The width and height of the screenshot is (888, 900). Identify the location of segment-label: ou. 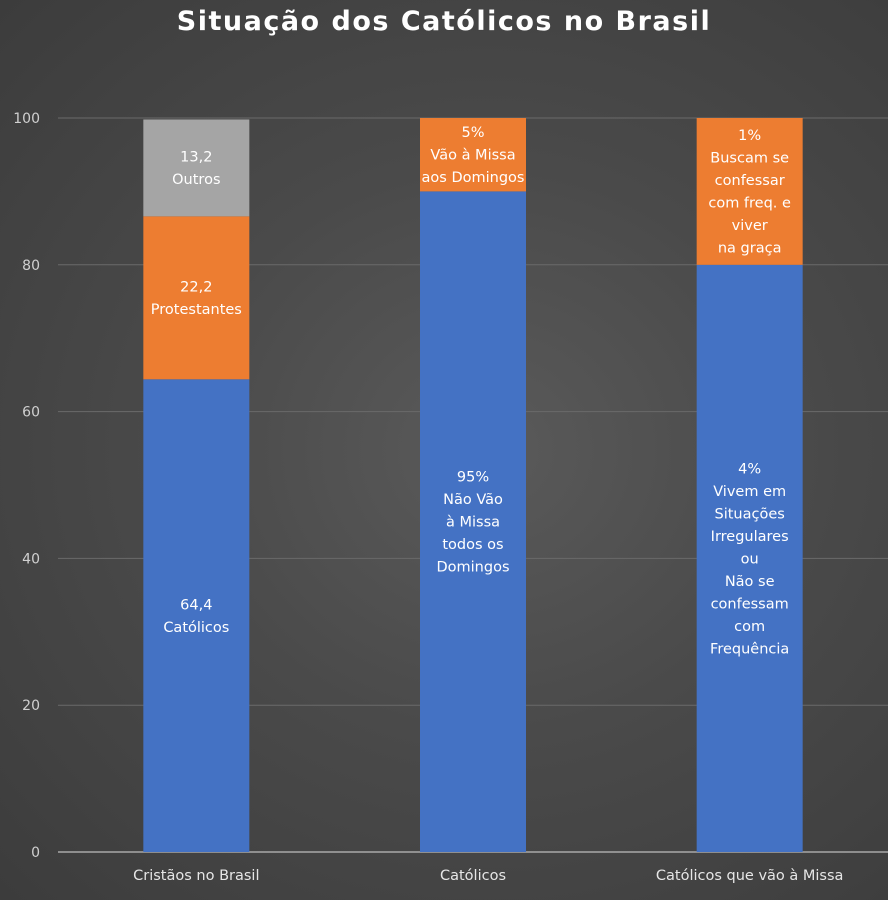
(750, 559).